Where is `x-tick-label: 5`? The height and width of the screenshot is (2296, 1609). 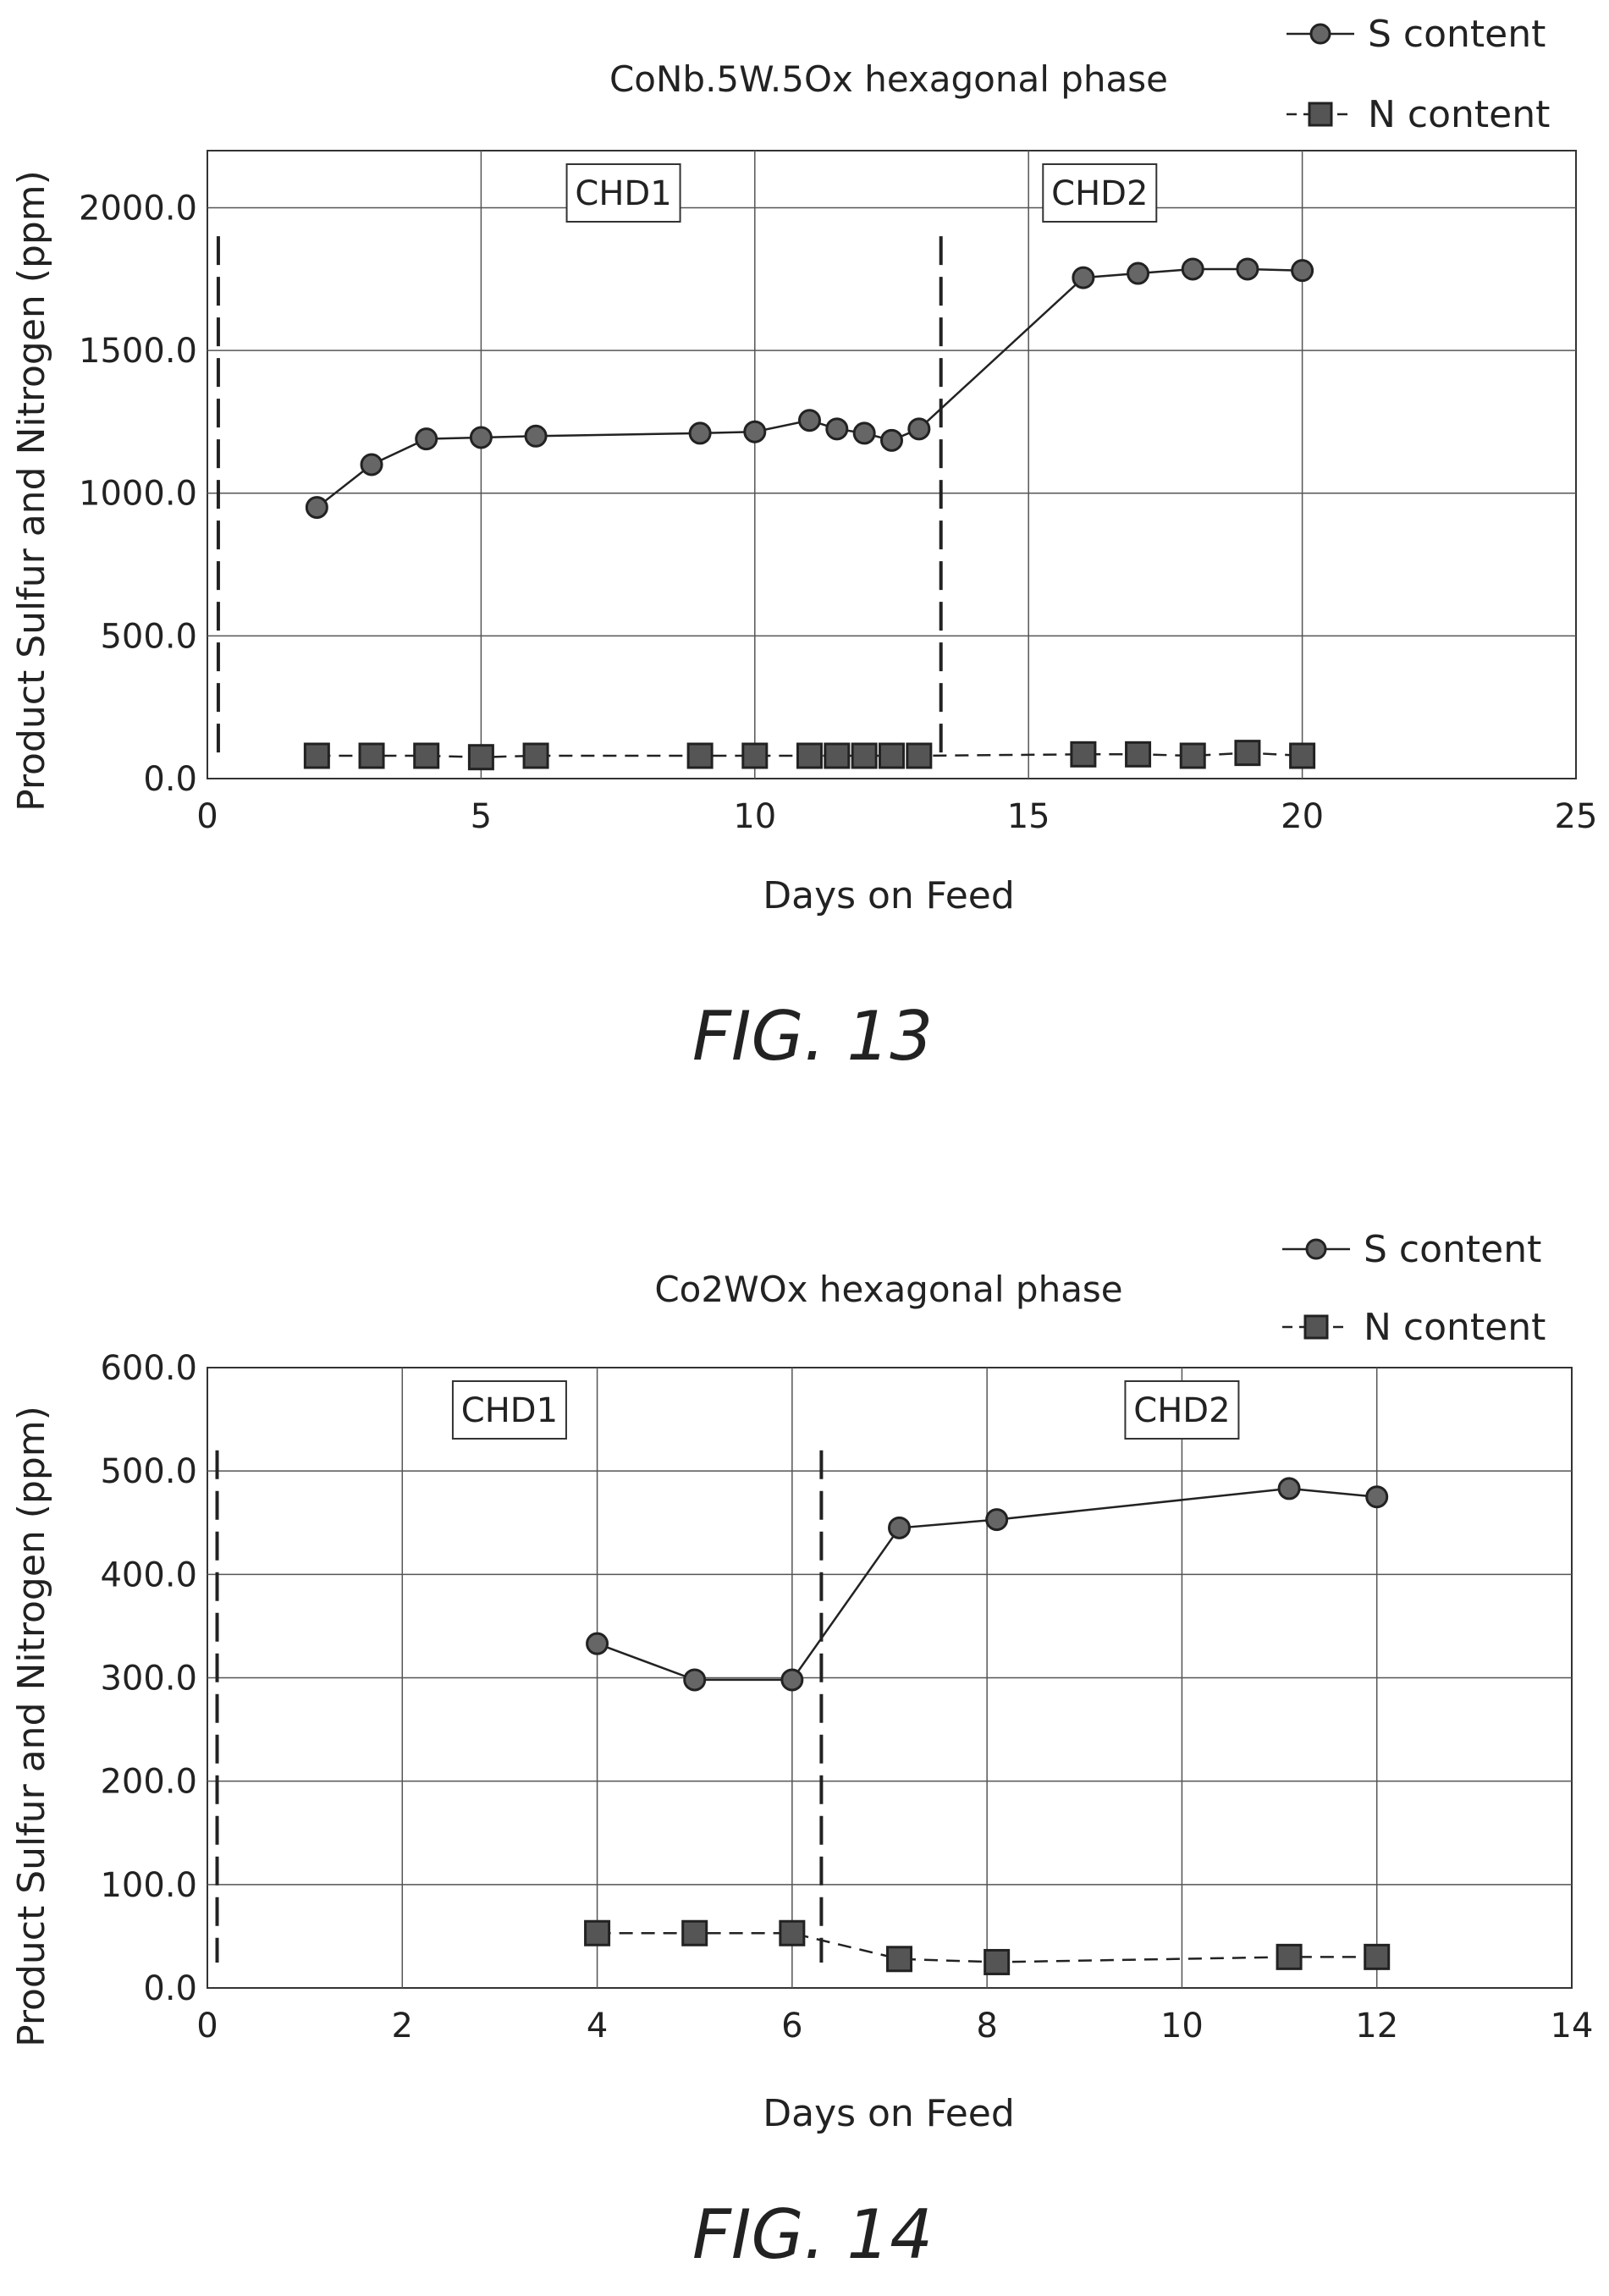 x-tick-label: 5 is located at coordinates (481, 816).